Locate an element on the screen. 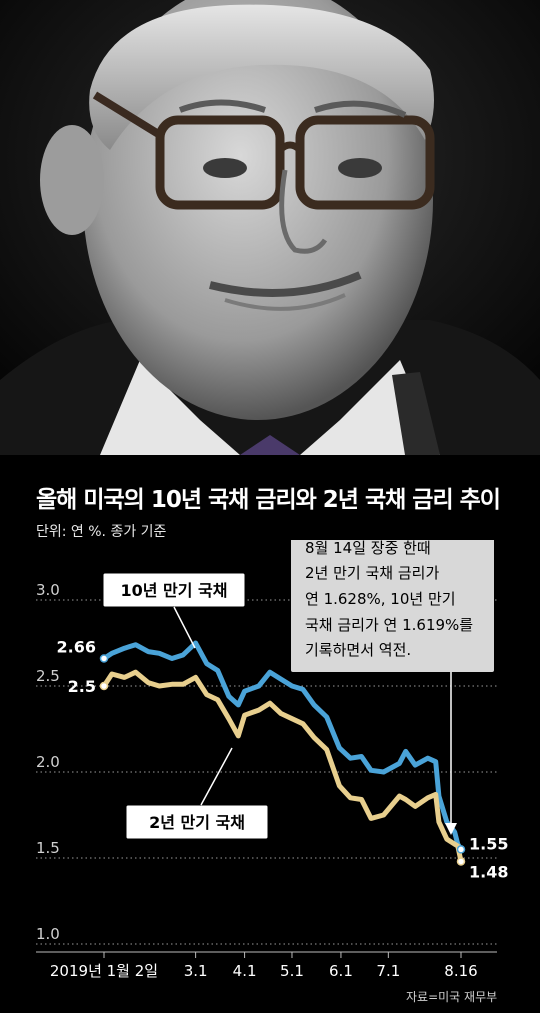  y-tick-label: 2.5 is located at coordinates (48, 676).